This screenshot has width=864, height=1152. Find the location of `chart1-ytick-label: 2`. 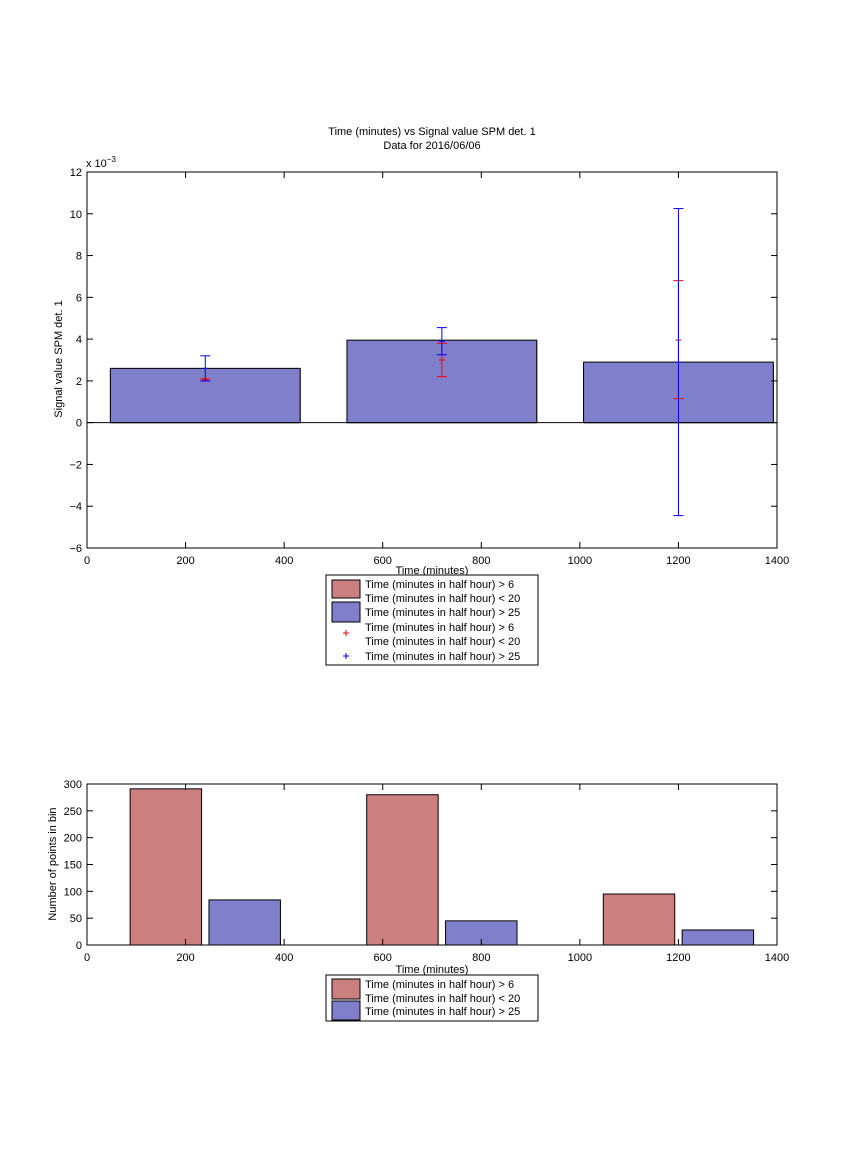

chart1-ytick-label: 2 is located at coordinates (79, 382).